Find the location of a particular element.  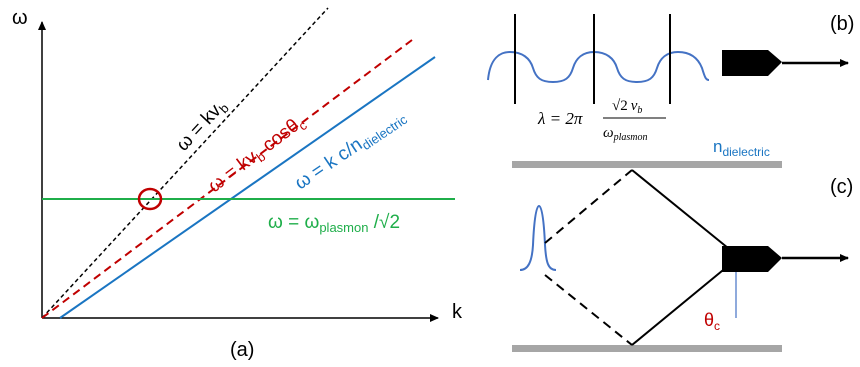

label-k-c-n: ω = k c/ndielectric is located at coordinates (350, 150).